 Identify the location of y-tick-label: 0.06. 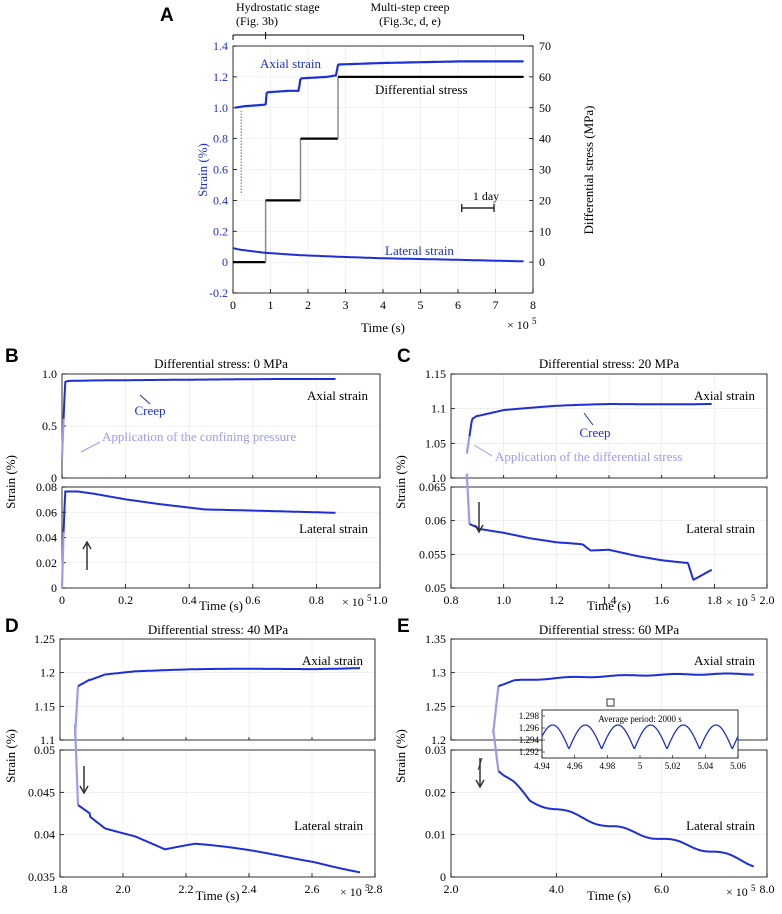
(46, 512).